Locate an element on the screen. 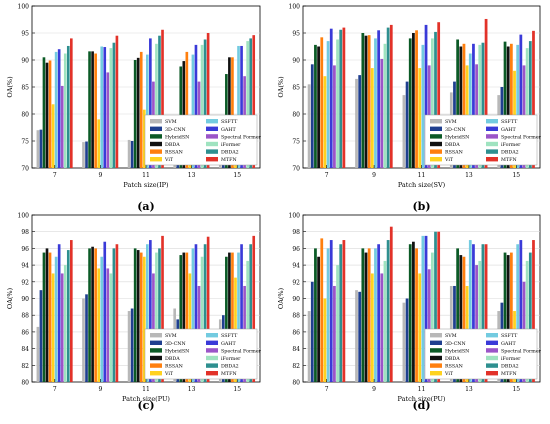 This screenshot has width=550, height=424. legend-label: DBDA2 is located at coordinates (230, 153).